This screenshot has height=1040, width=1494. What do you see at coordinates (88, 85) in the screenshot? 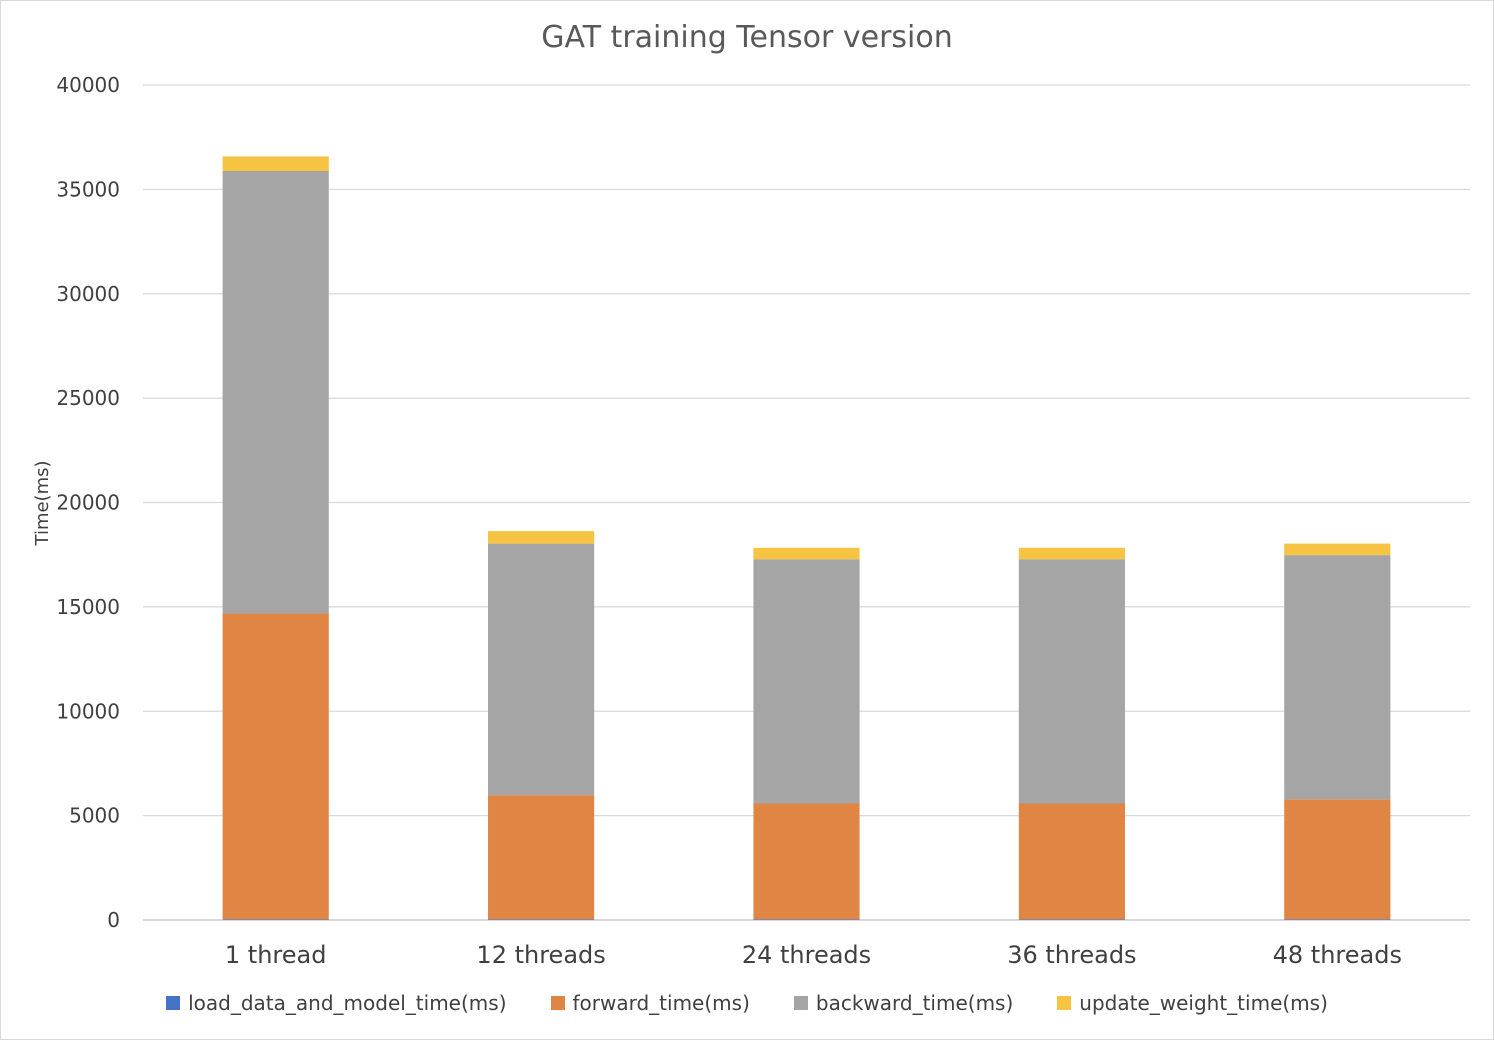
I see `y-tick-label: 40000` at bounding box center [88, 85].